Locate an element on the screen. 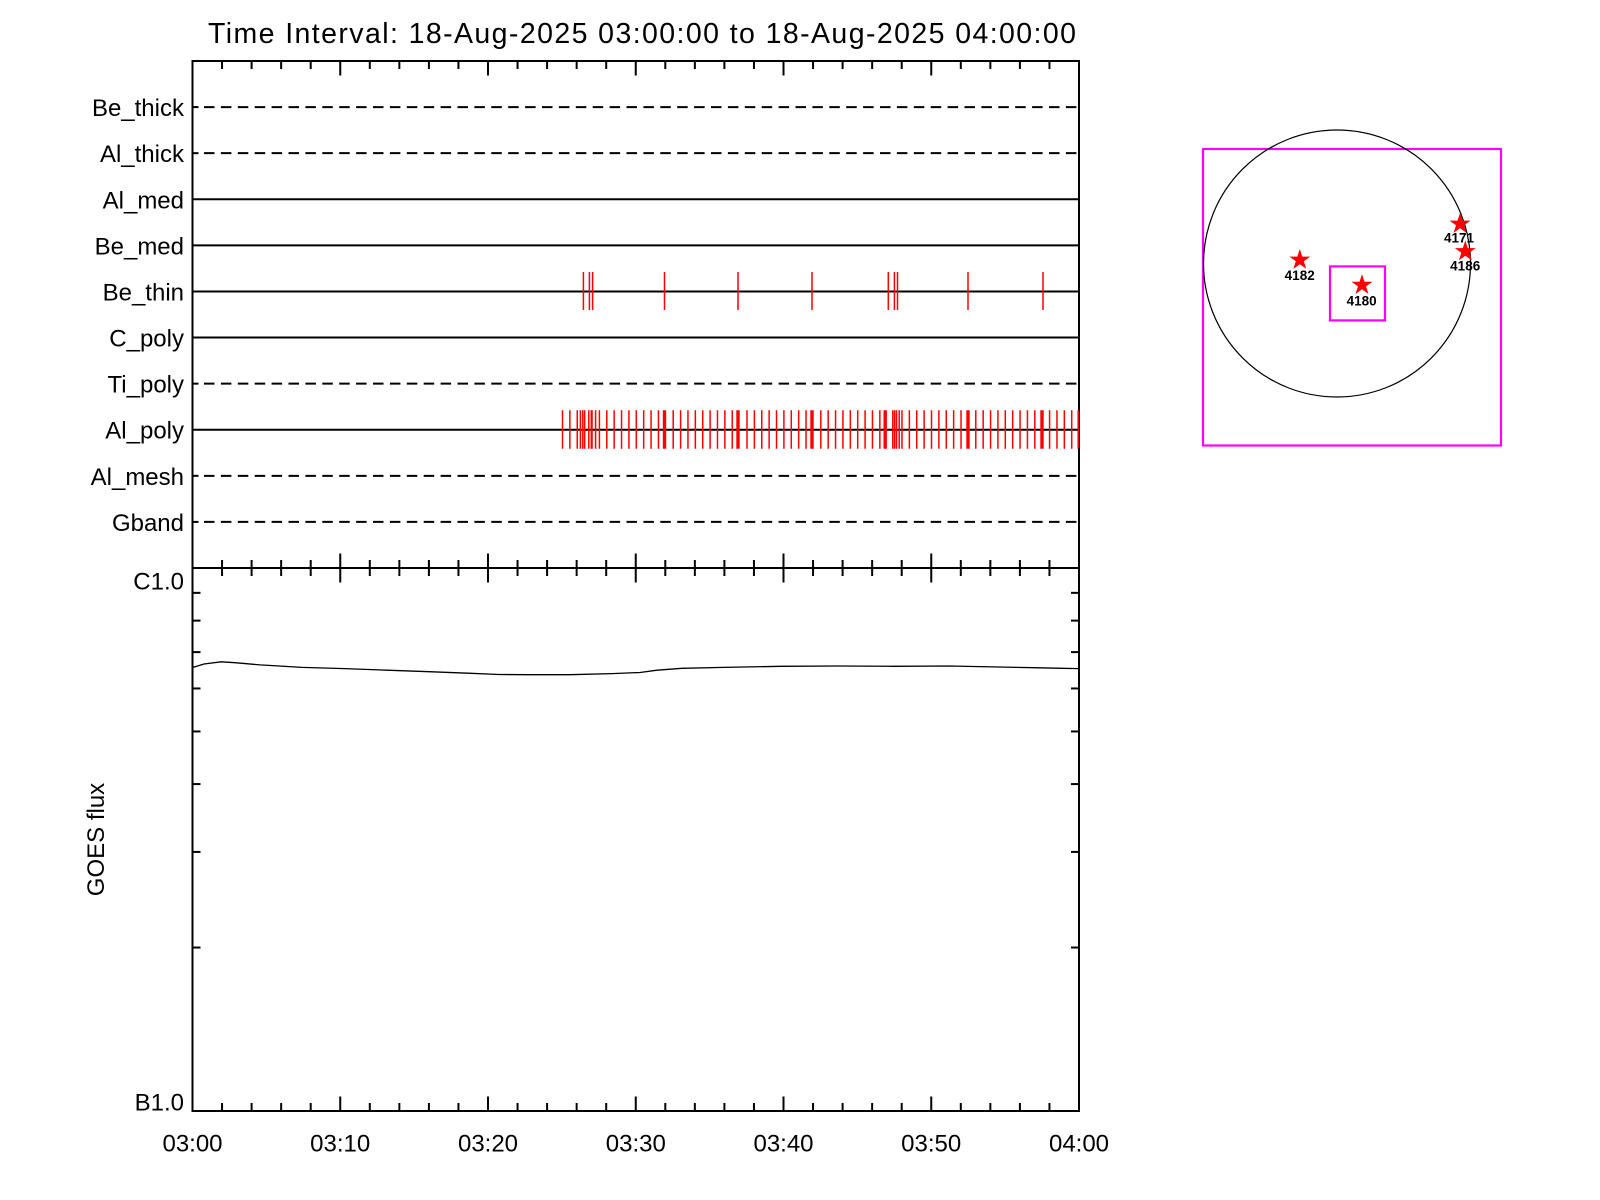  svg-text: Al_mesh is located at coordinates (137, 477).